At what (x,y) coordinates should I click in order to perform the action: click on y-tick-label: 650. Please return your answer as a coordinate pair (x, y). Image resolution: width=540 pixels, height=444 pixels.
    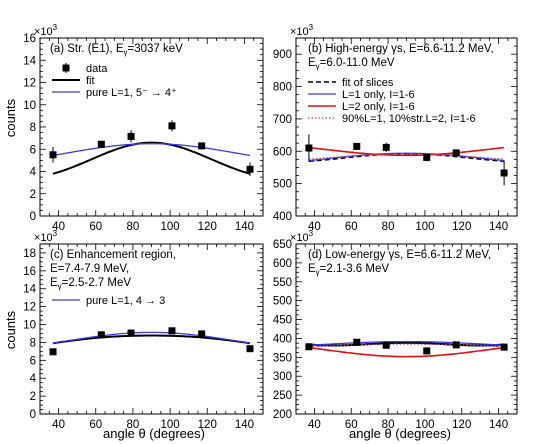
    Looking at the image, I should click on (282, 245).